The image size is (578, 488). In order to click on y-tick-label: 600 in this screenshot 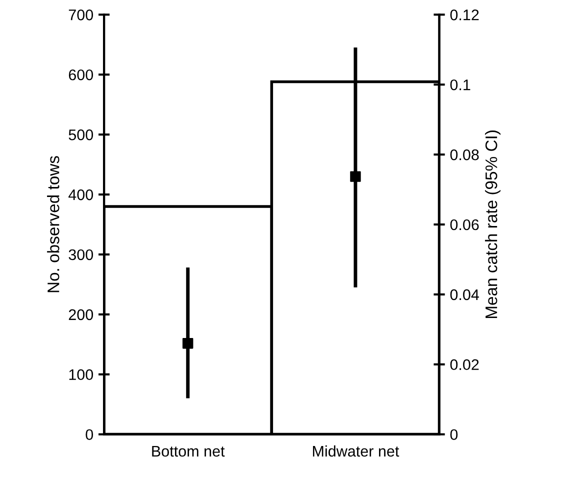, I will do `click(81, 74)`.